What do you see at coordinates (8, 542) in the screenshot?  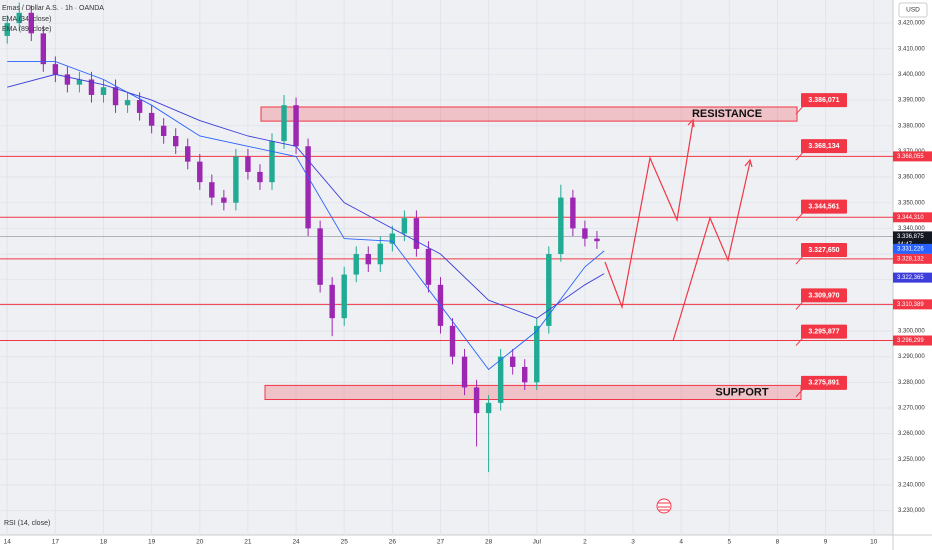 I see `x-tick-label: 14` at bounding box center [8, 542].